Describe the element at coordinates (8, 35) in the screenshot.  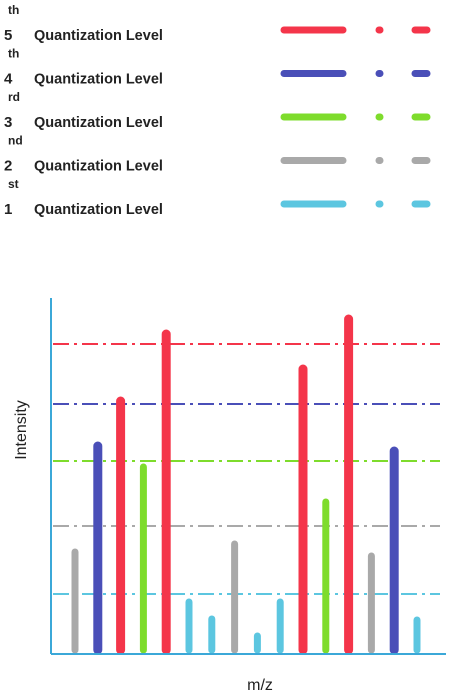
I see `legend-ordinal-number: 5` at that location.